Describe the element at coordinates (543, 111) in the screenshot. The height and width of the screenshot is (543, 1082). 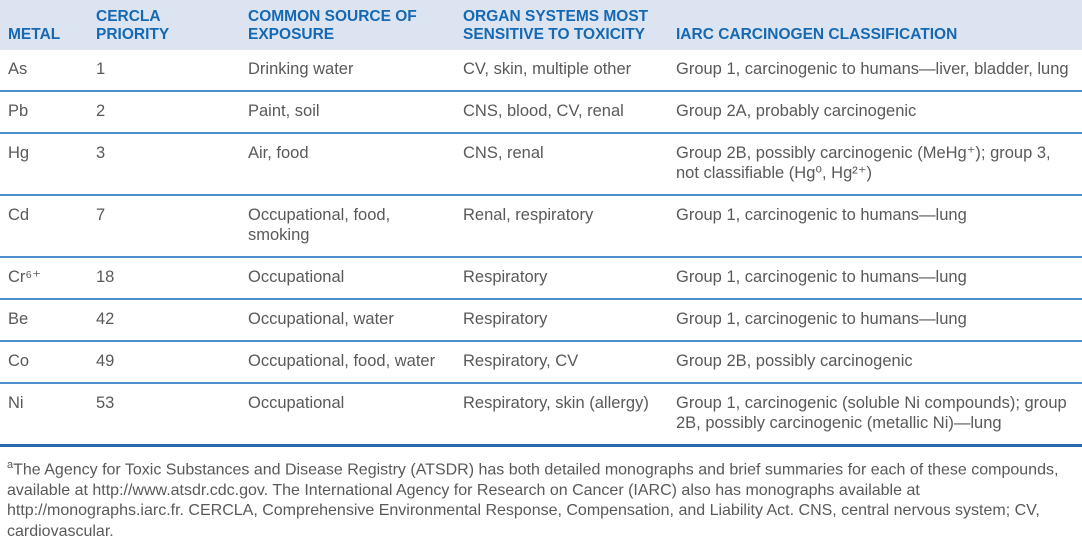
I see `cell-organ-systems: CNS, blood, CV, renal` at that location.